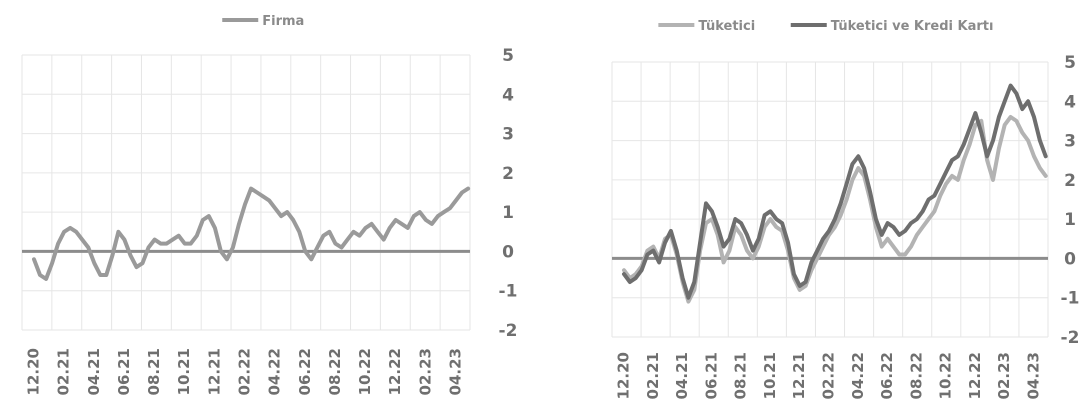  I want to click on legend-label: Tüketici, so click(726, 26).